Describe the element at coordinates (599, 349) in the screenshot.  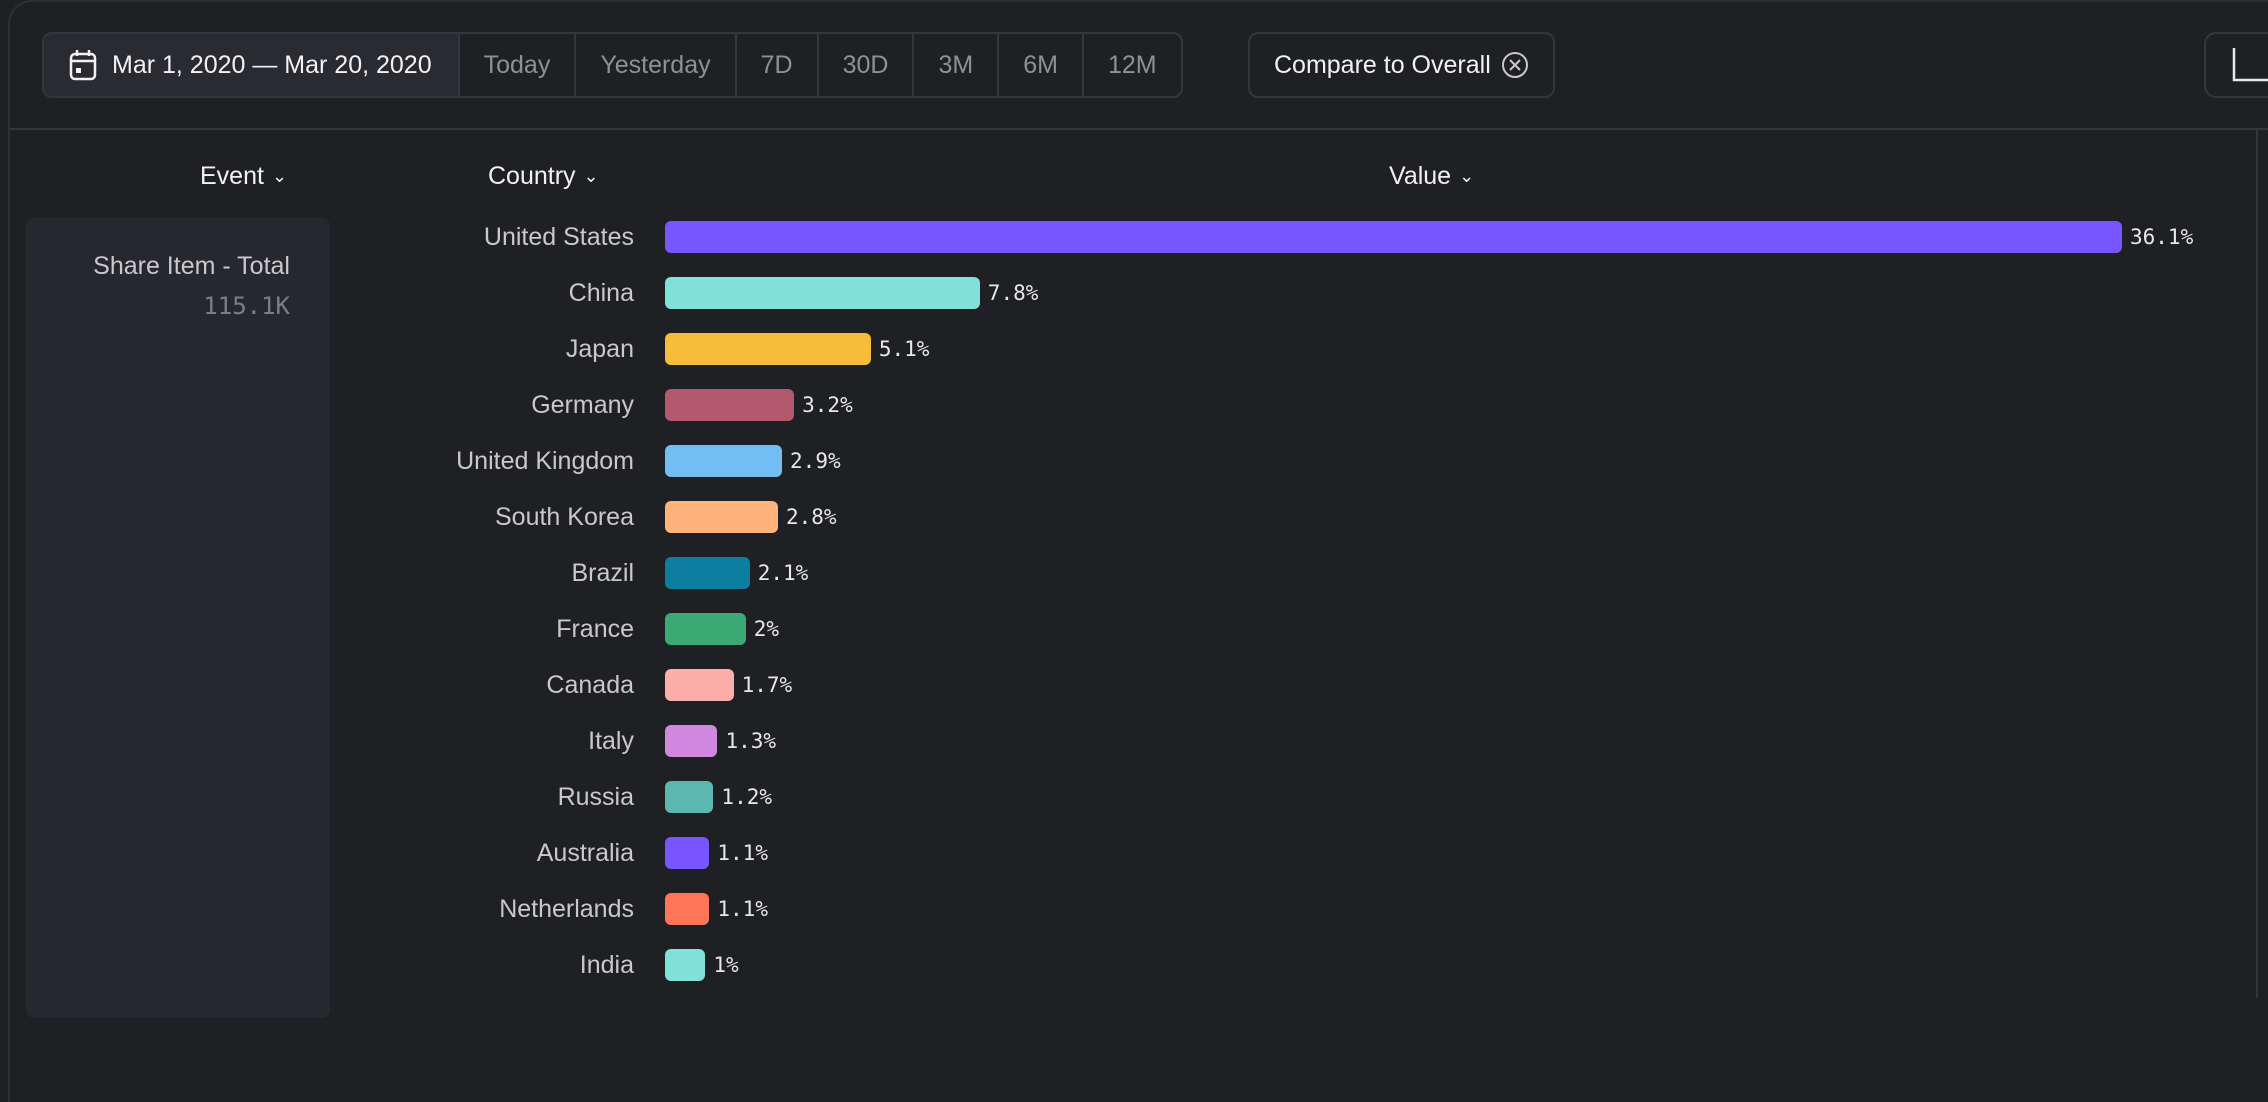
I see `country-label: Japan` at that location.